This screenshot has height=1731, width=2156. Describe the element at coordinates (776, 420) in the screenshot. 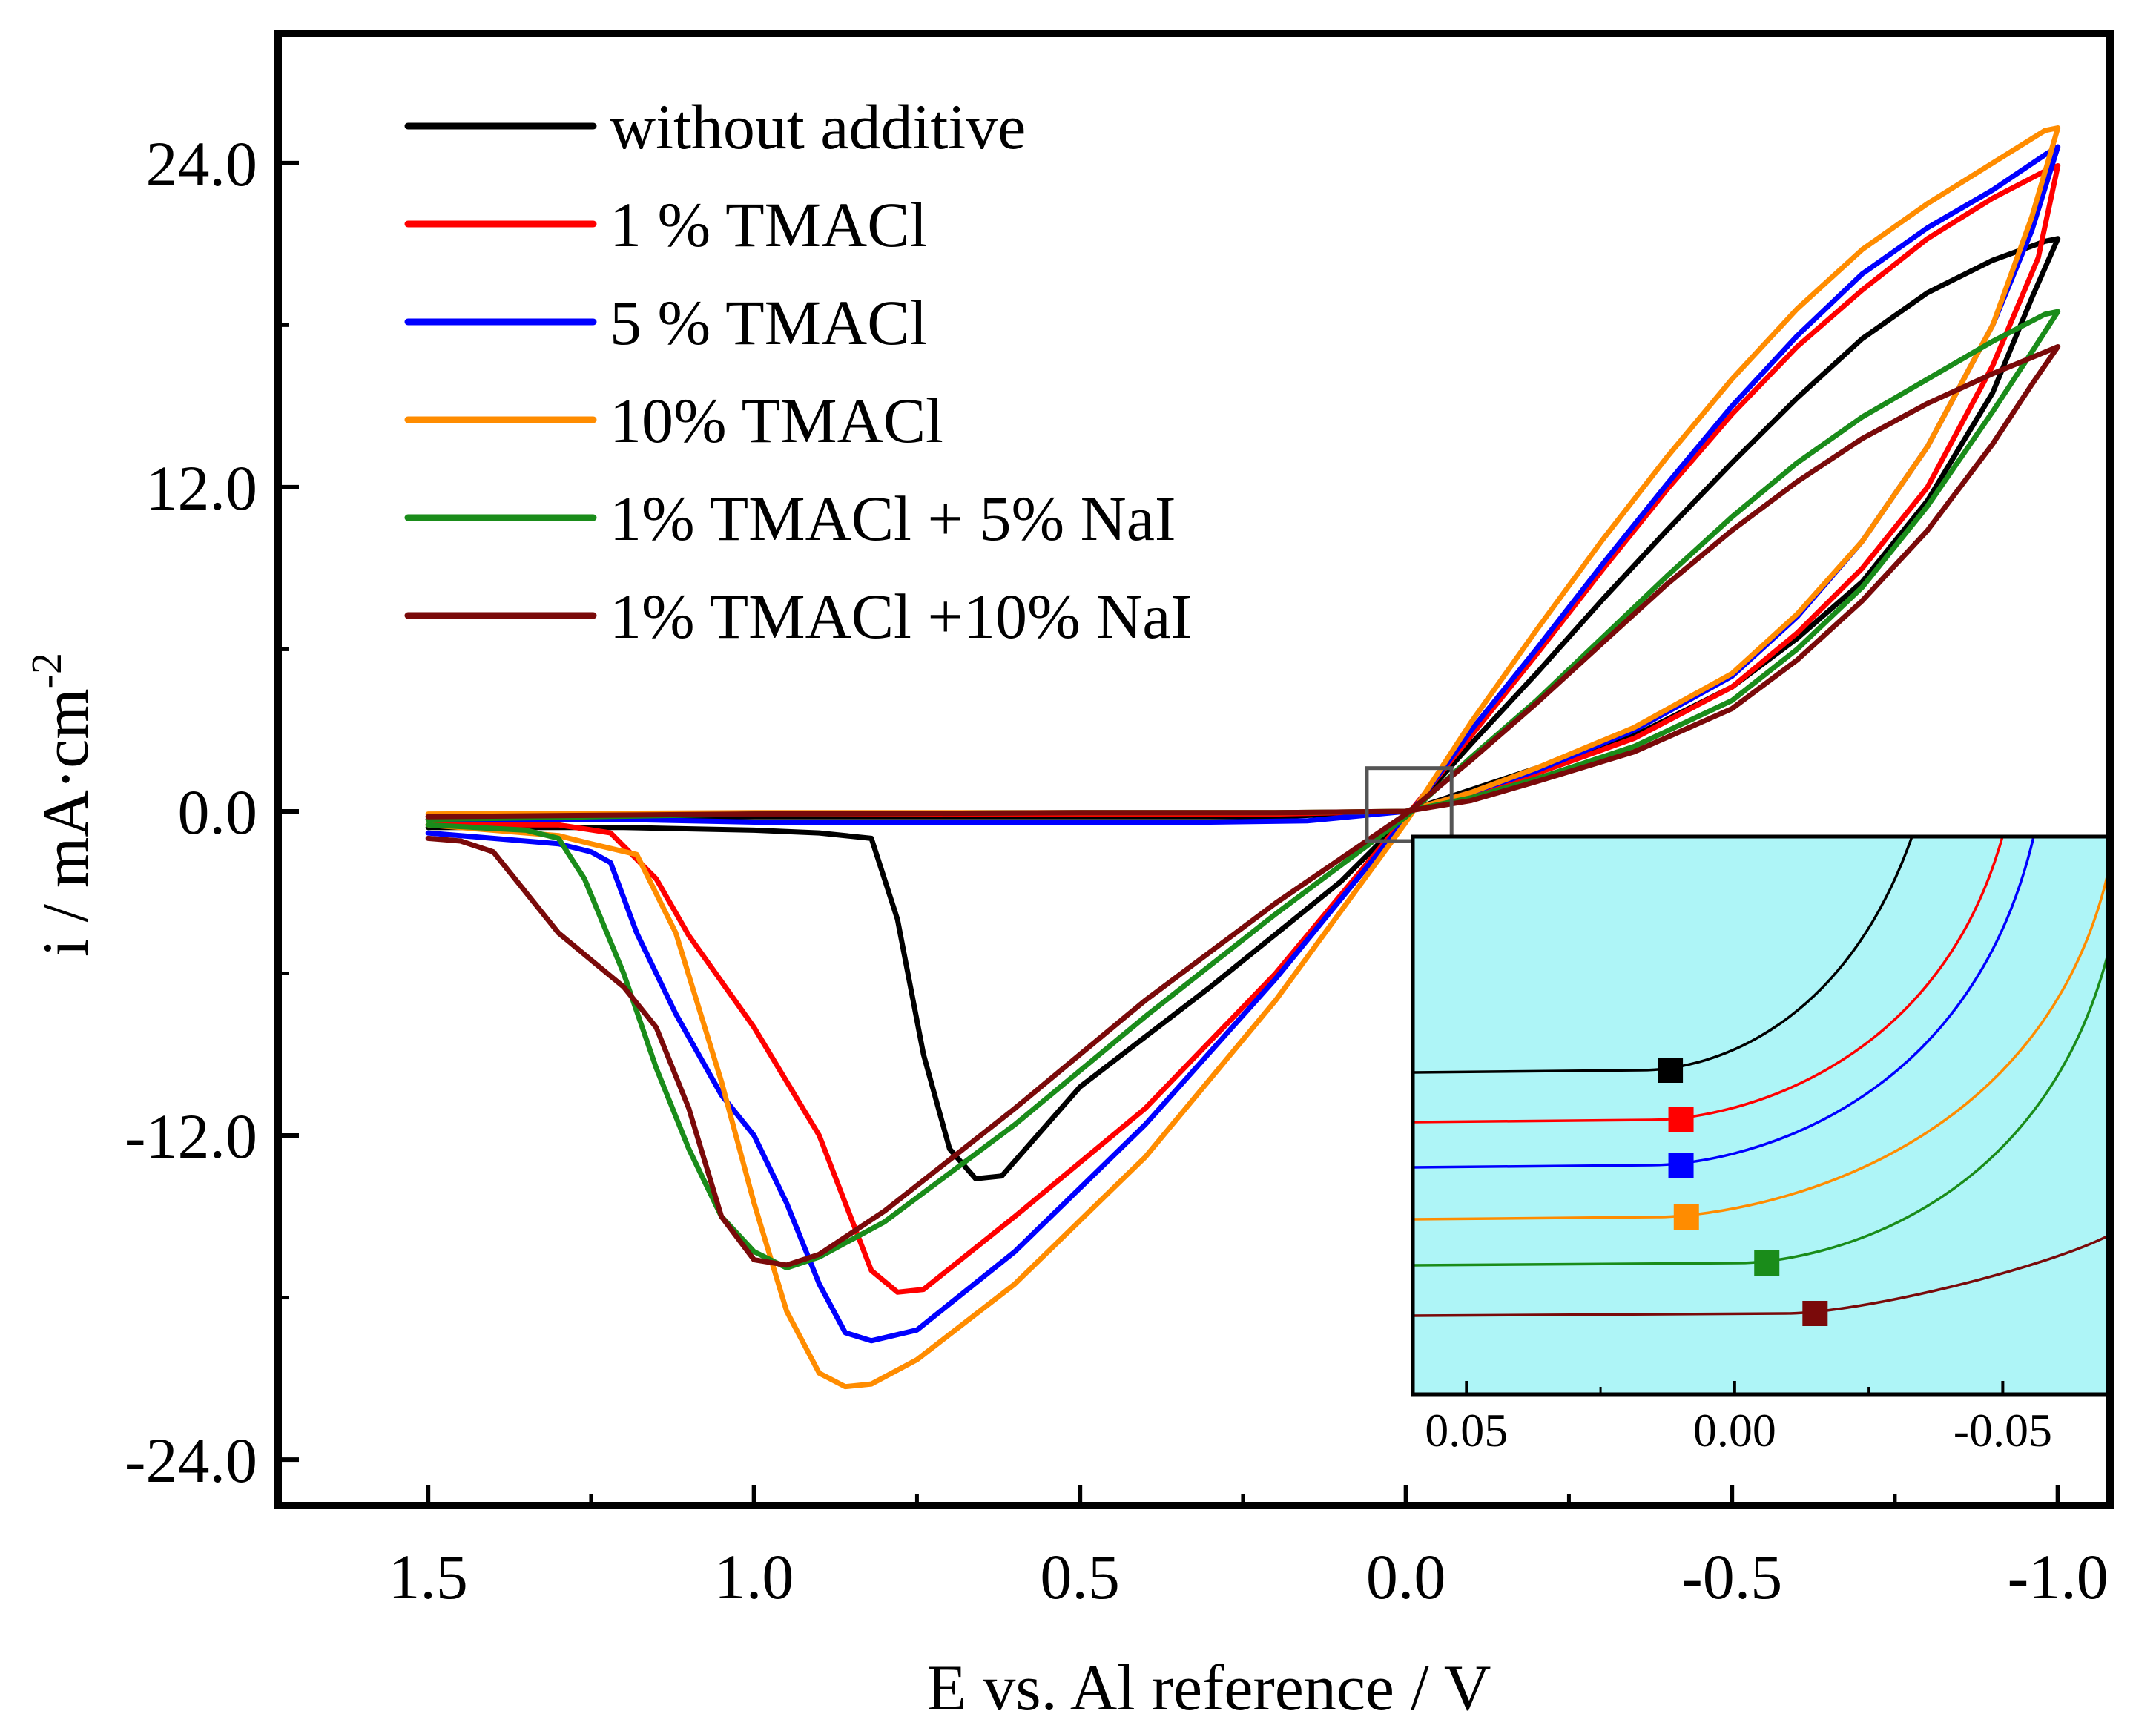

I see `legend-label: 10% TMACl` at that location.